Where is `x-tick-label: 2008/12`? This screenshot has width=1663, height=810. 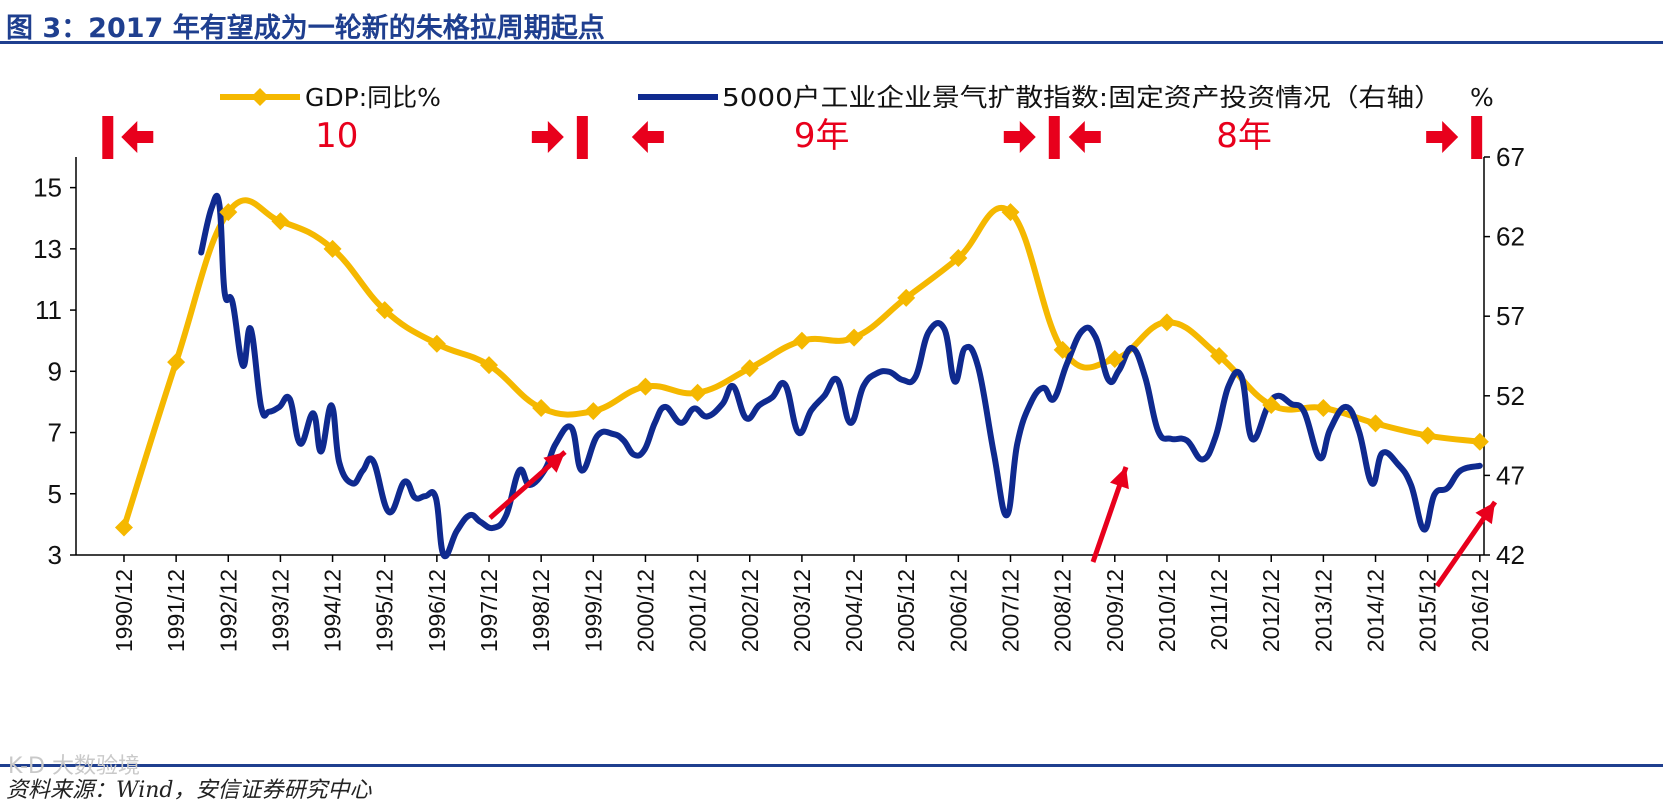
x-tick-label: 2008/12 is located at coordinates (1063, 610).